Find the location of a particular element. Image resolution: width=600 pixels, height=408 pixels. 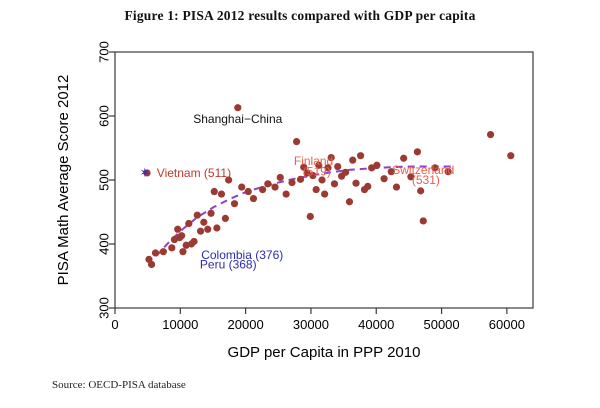

y-tick-label-700: 700 is located at coordinates (104, 52).